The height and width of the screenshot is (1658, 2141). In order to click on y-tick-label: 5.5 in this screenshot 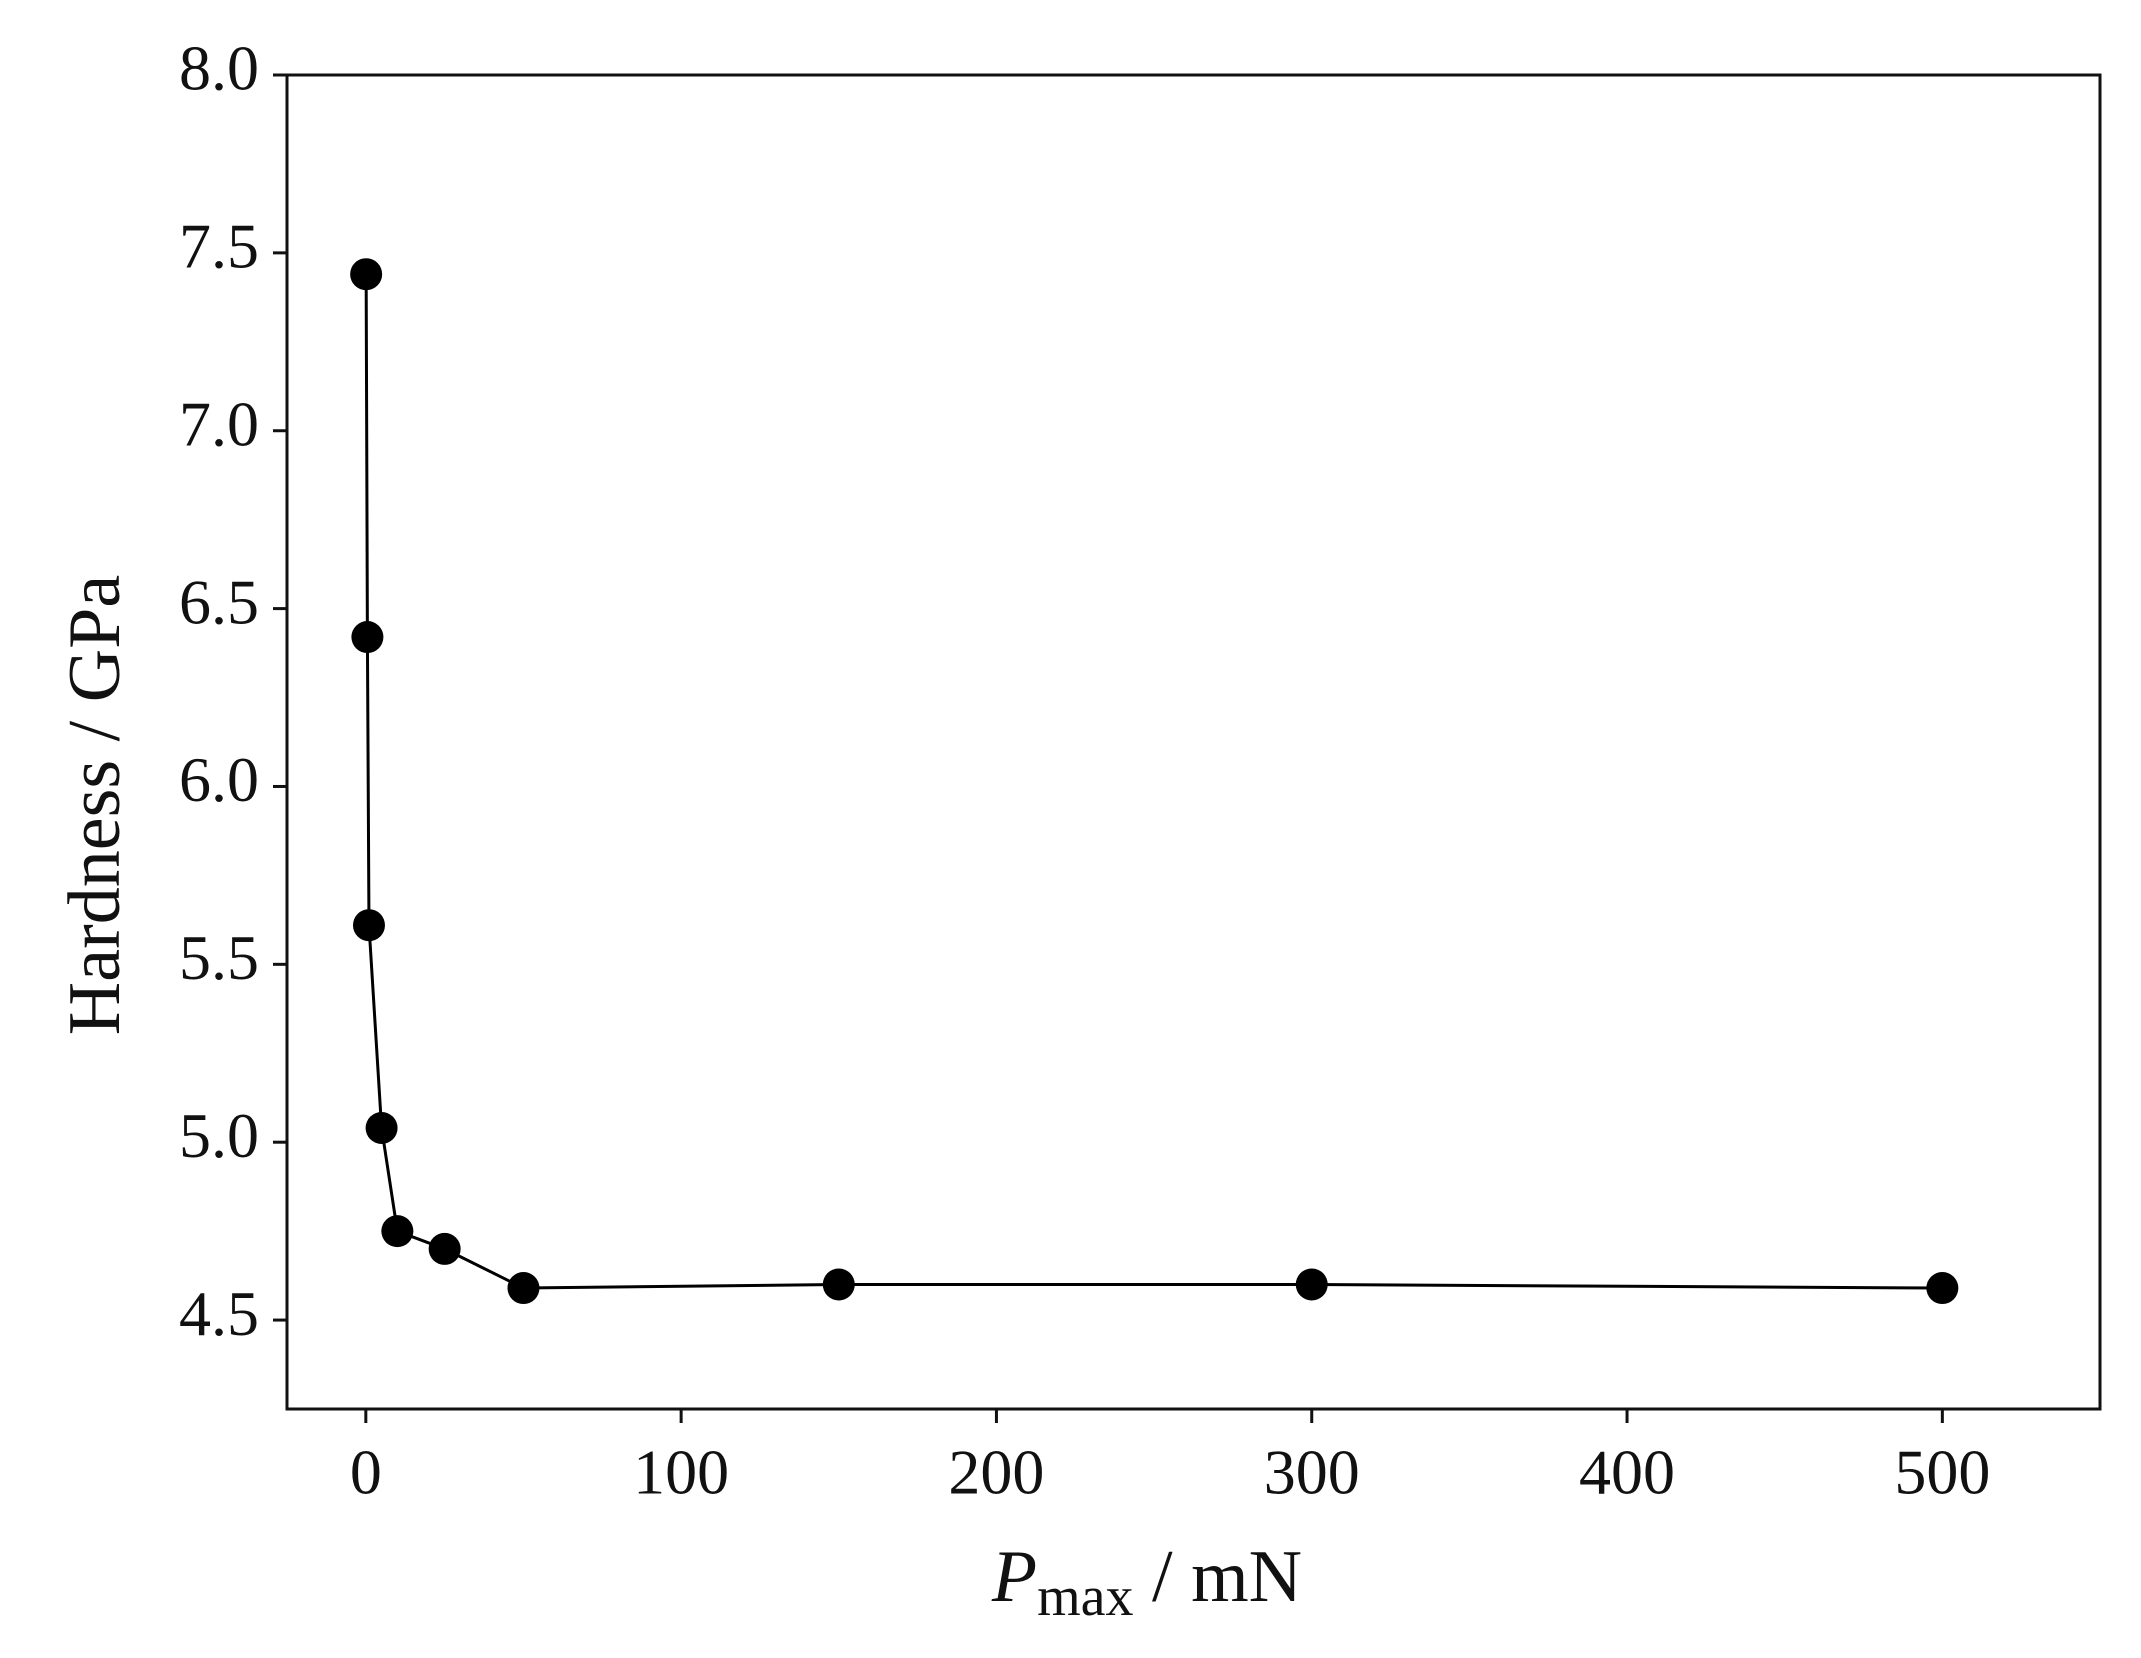, I will do `click(219, 957)`.